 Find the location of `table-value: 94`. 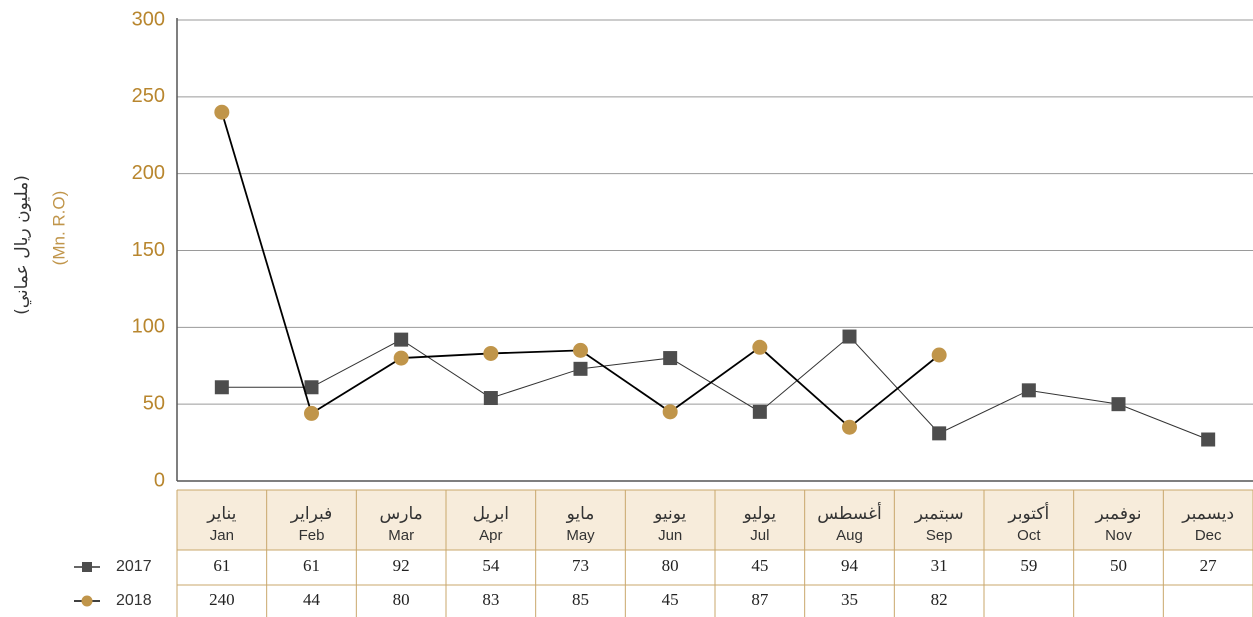

table-value: 94 is located at coordinates (850, 565).